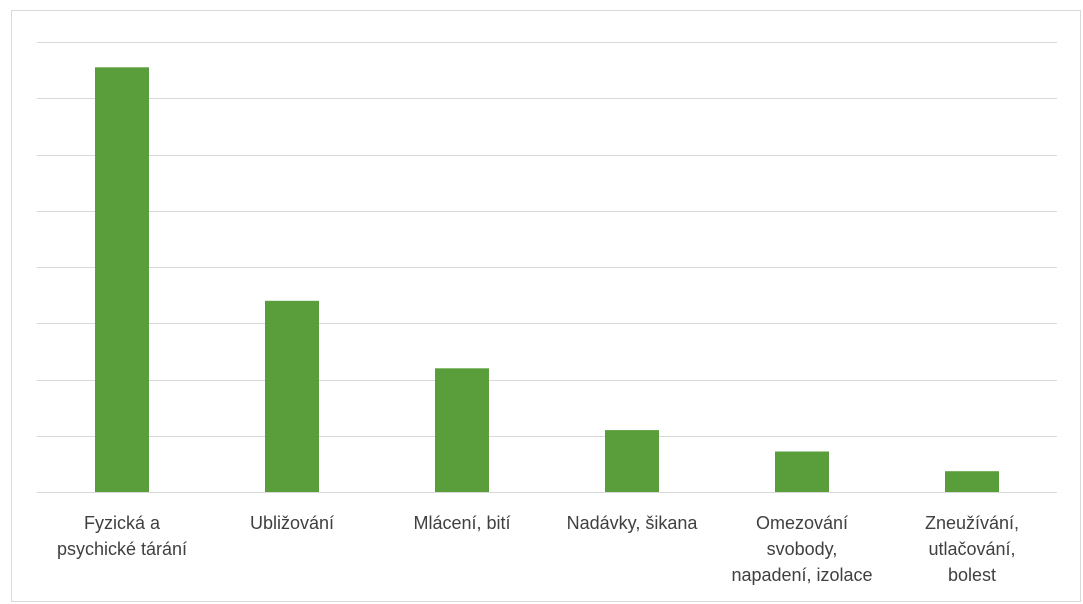 The height and width of the screenshot is (604, 1083). I want to click on category-label-line: napadení, izolace, so click(801, 575).